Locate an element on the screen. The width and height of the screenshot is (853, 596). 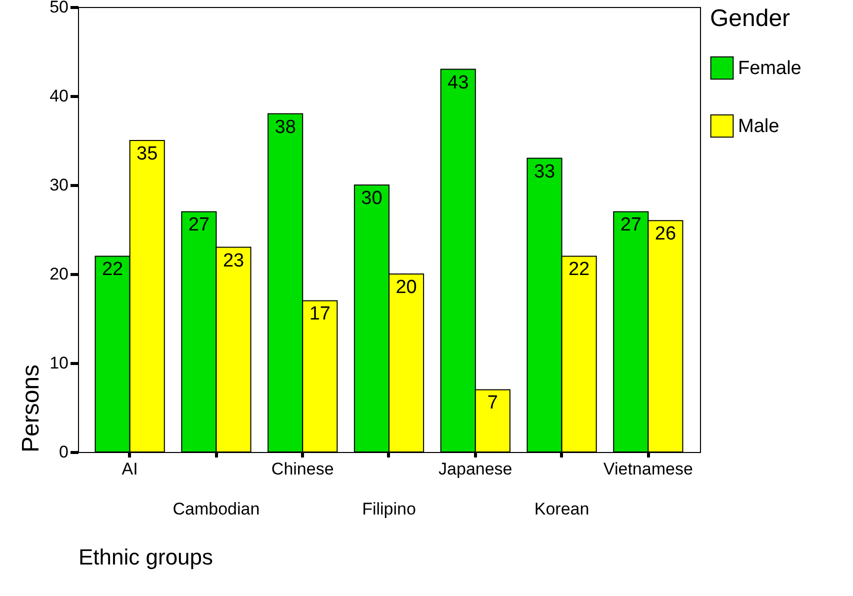
y-tick-label: 30 is located at coordinates (59, 185).